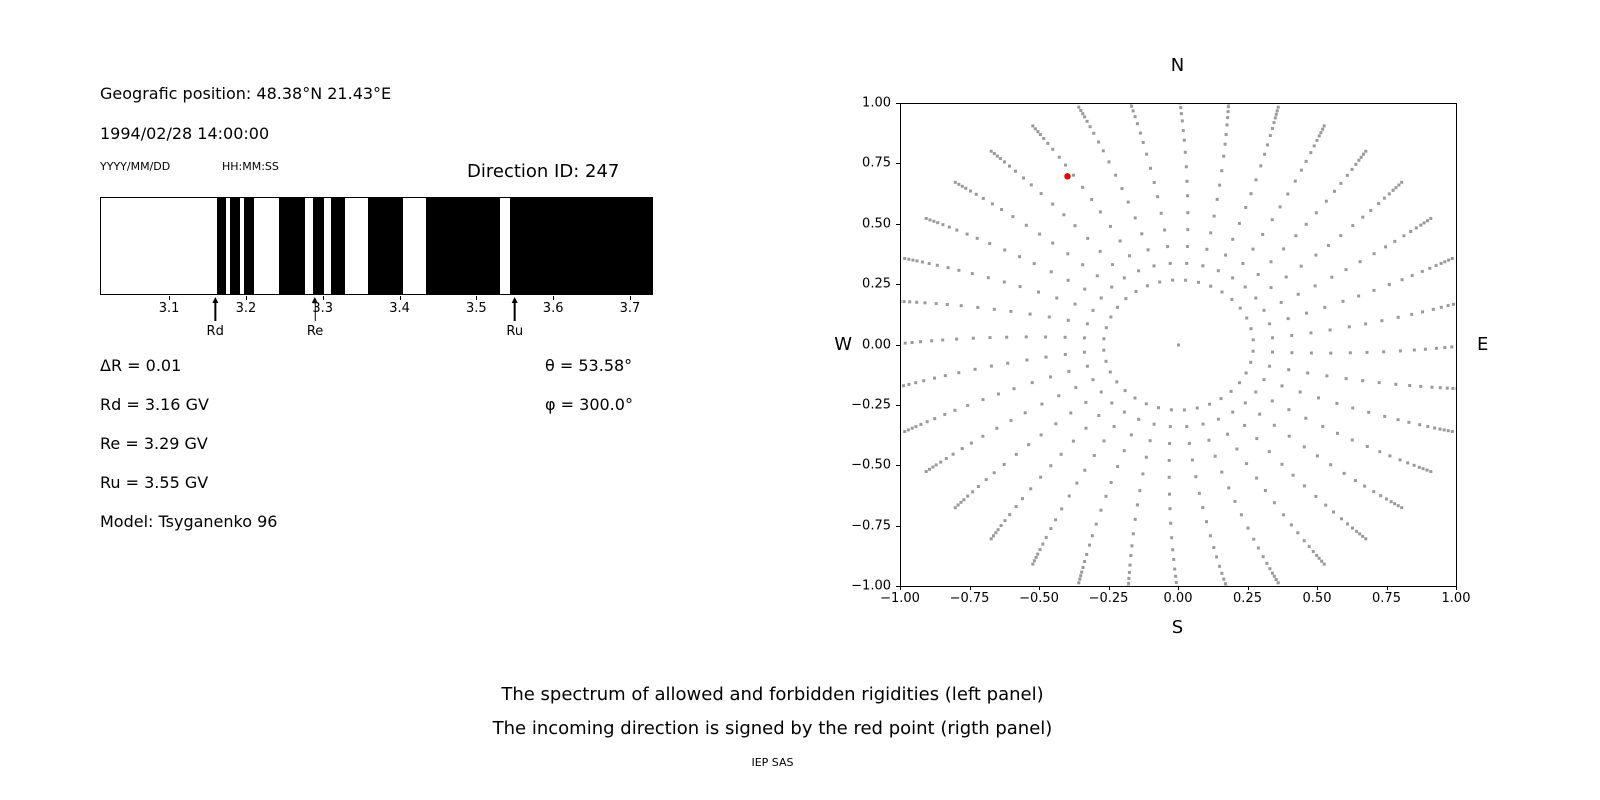 This screenshot has width=1600, height=800. What do you see at coordinates (871, 405) in the screenshot?
I see `axis-tick-label: −0.25` at bounding box center [871, 405].